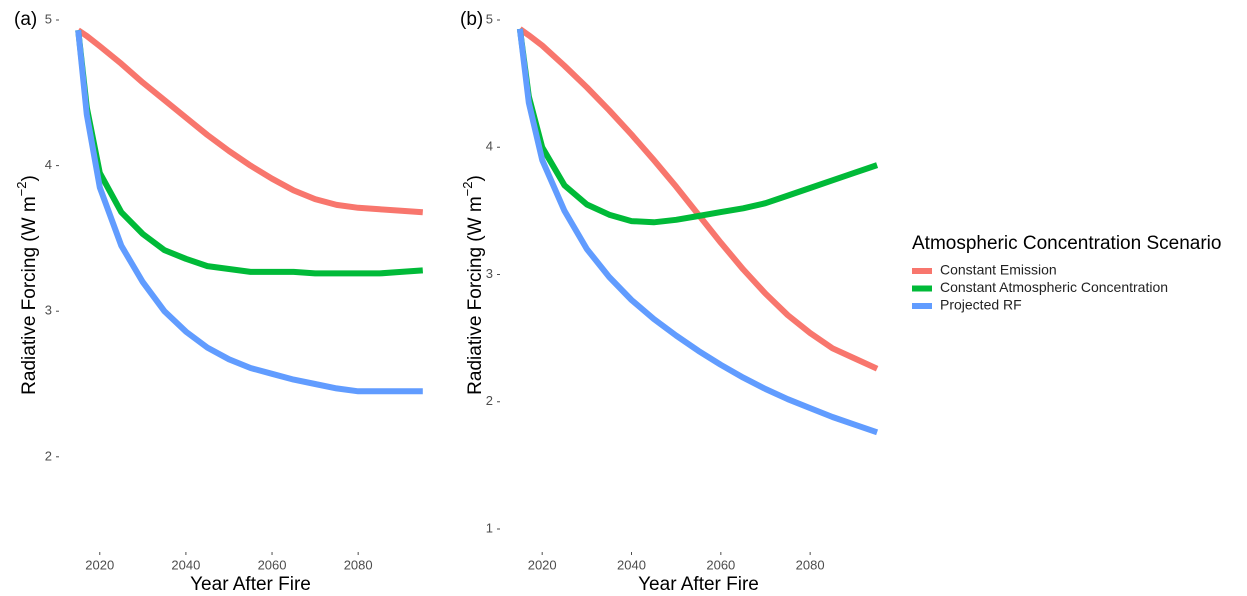  I want to click on panel-label: (b), so click(471, 19).